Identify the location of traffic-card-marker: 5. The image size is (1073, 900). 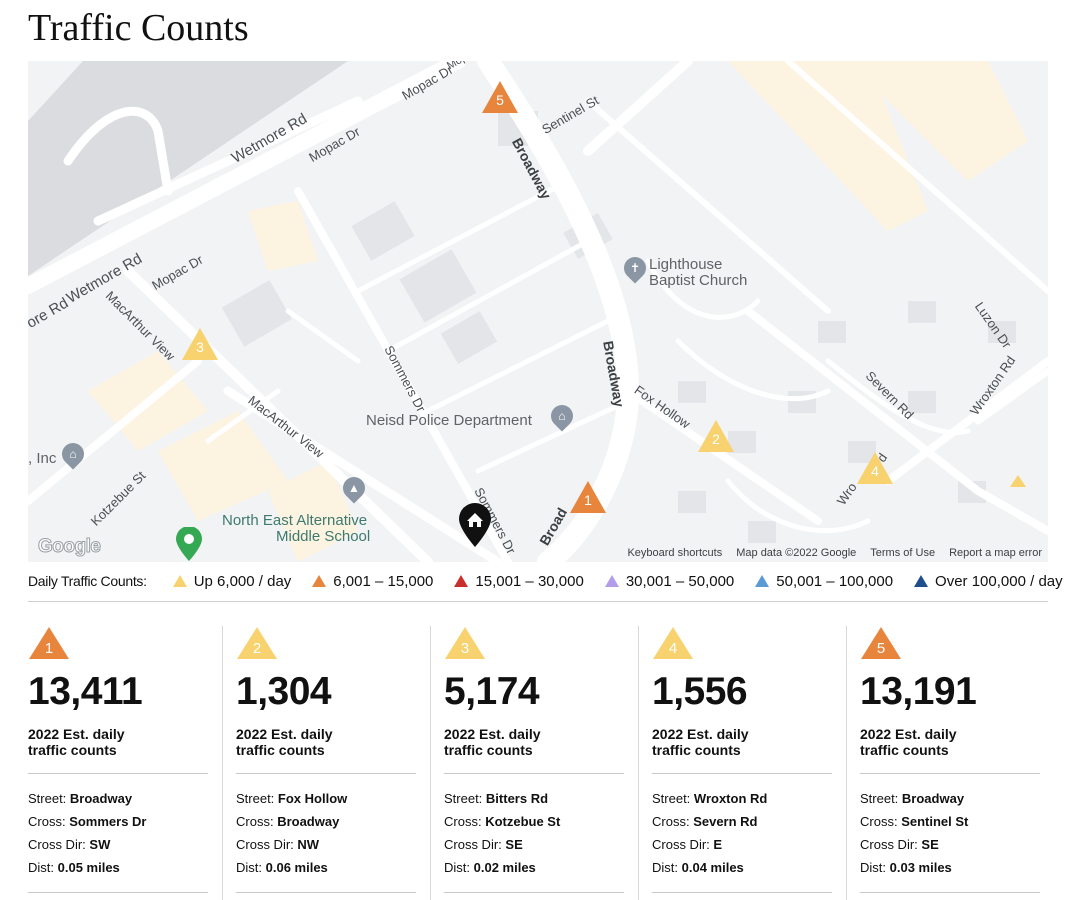
(881, 643).